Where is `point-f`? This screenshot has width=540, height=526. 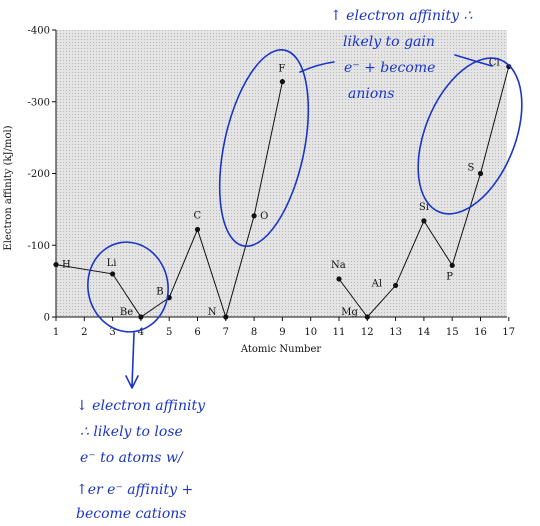
point-f is located at coordinates (282, 82).